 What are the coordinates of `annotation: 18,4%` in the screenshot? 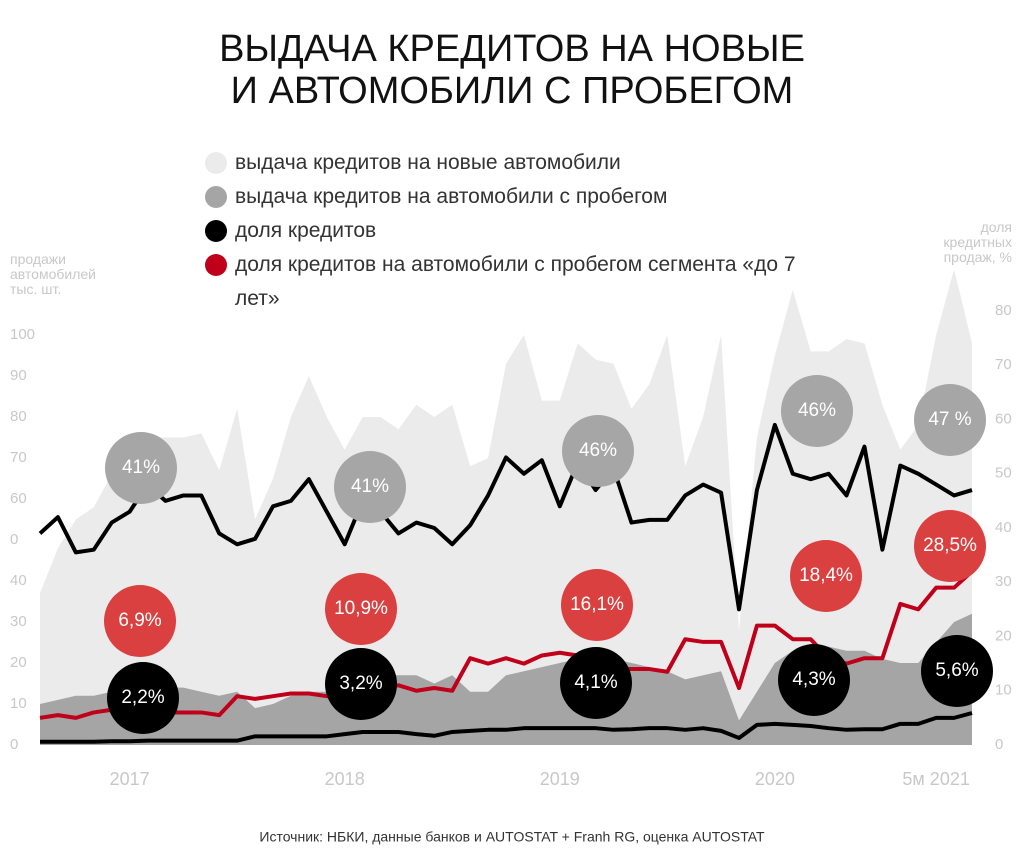 It's located at (826, 575).